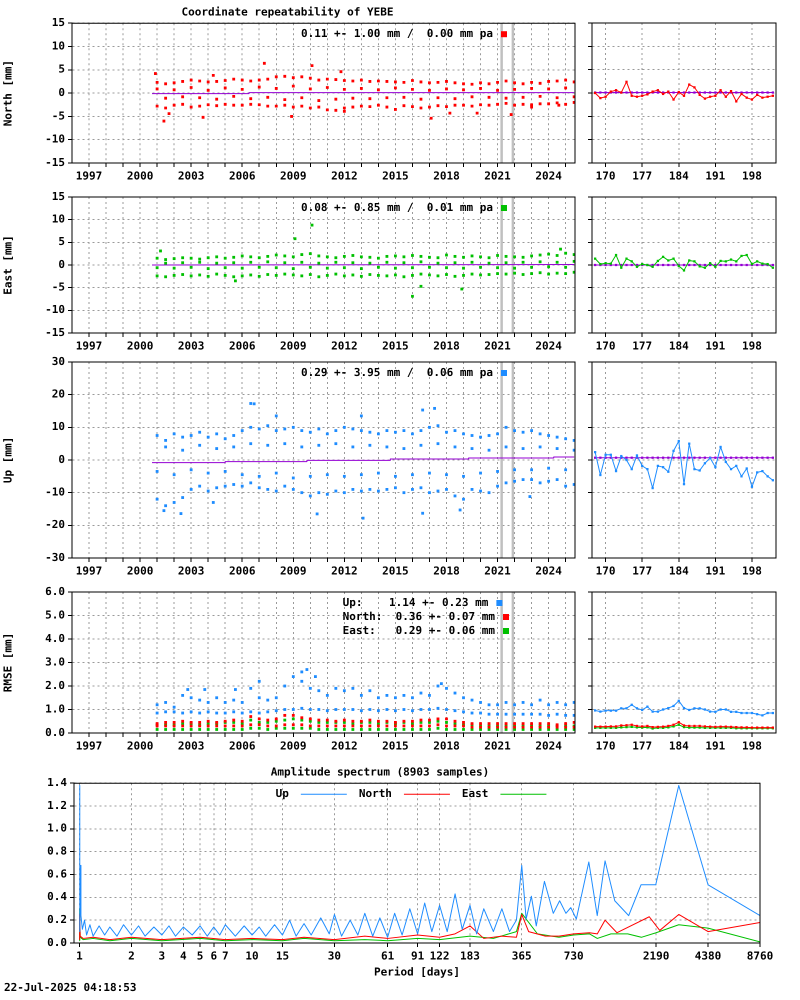  I want to click on x-tick-label: 30, so click(335, 955).